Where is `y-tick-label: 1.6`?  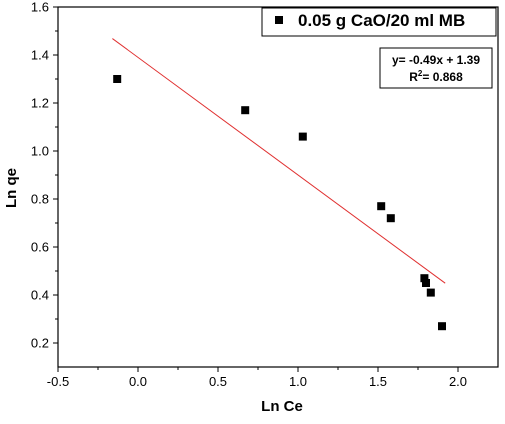
y-tick-label: 1.6 is located at coordinates (40, 7).